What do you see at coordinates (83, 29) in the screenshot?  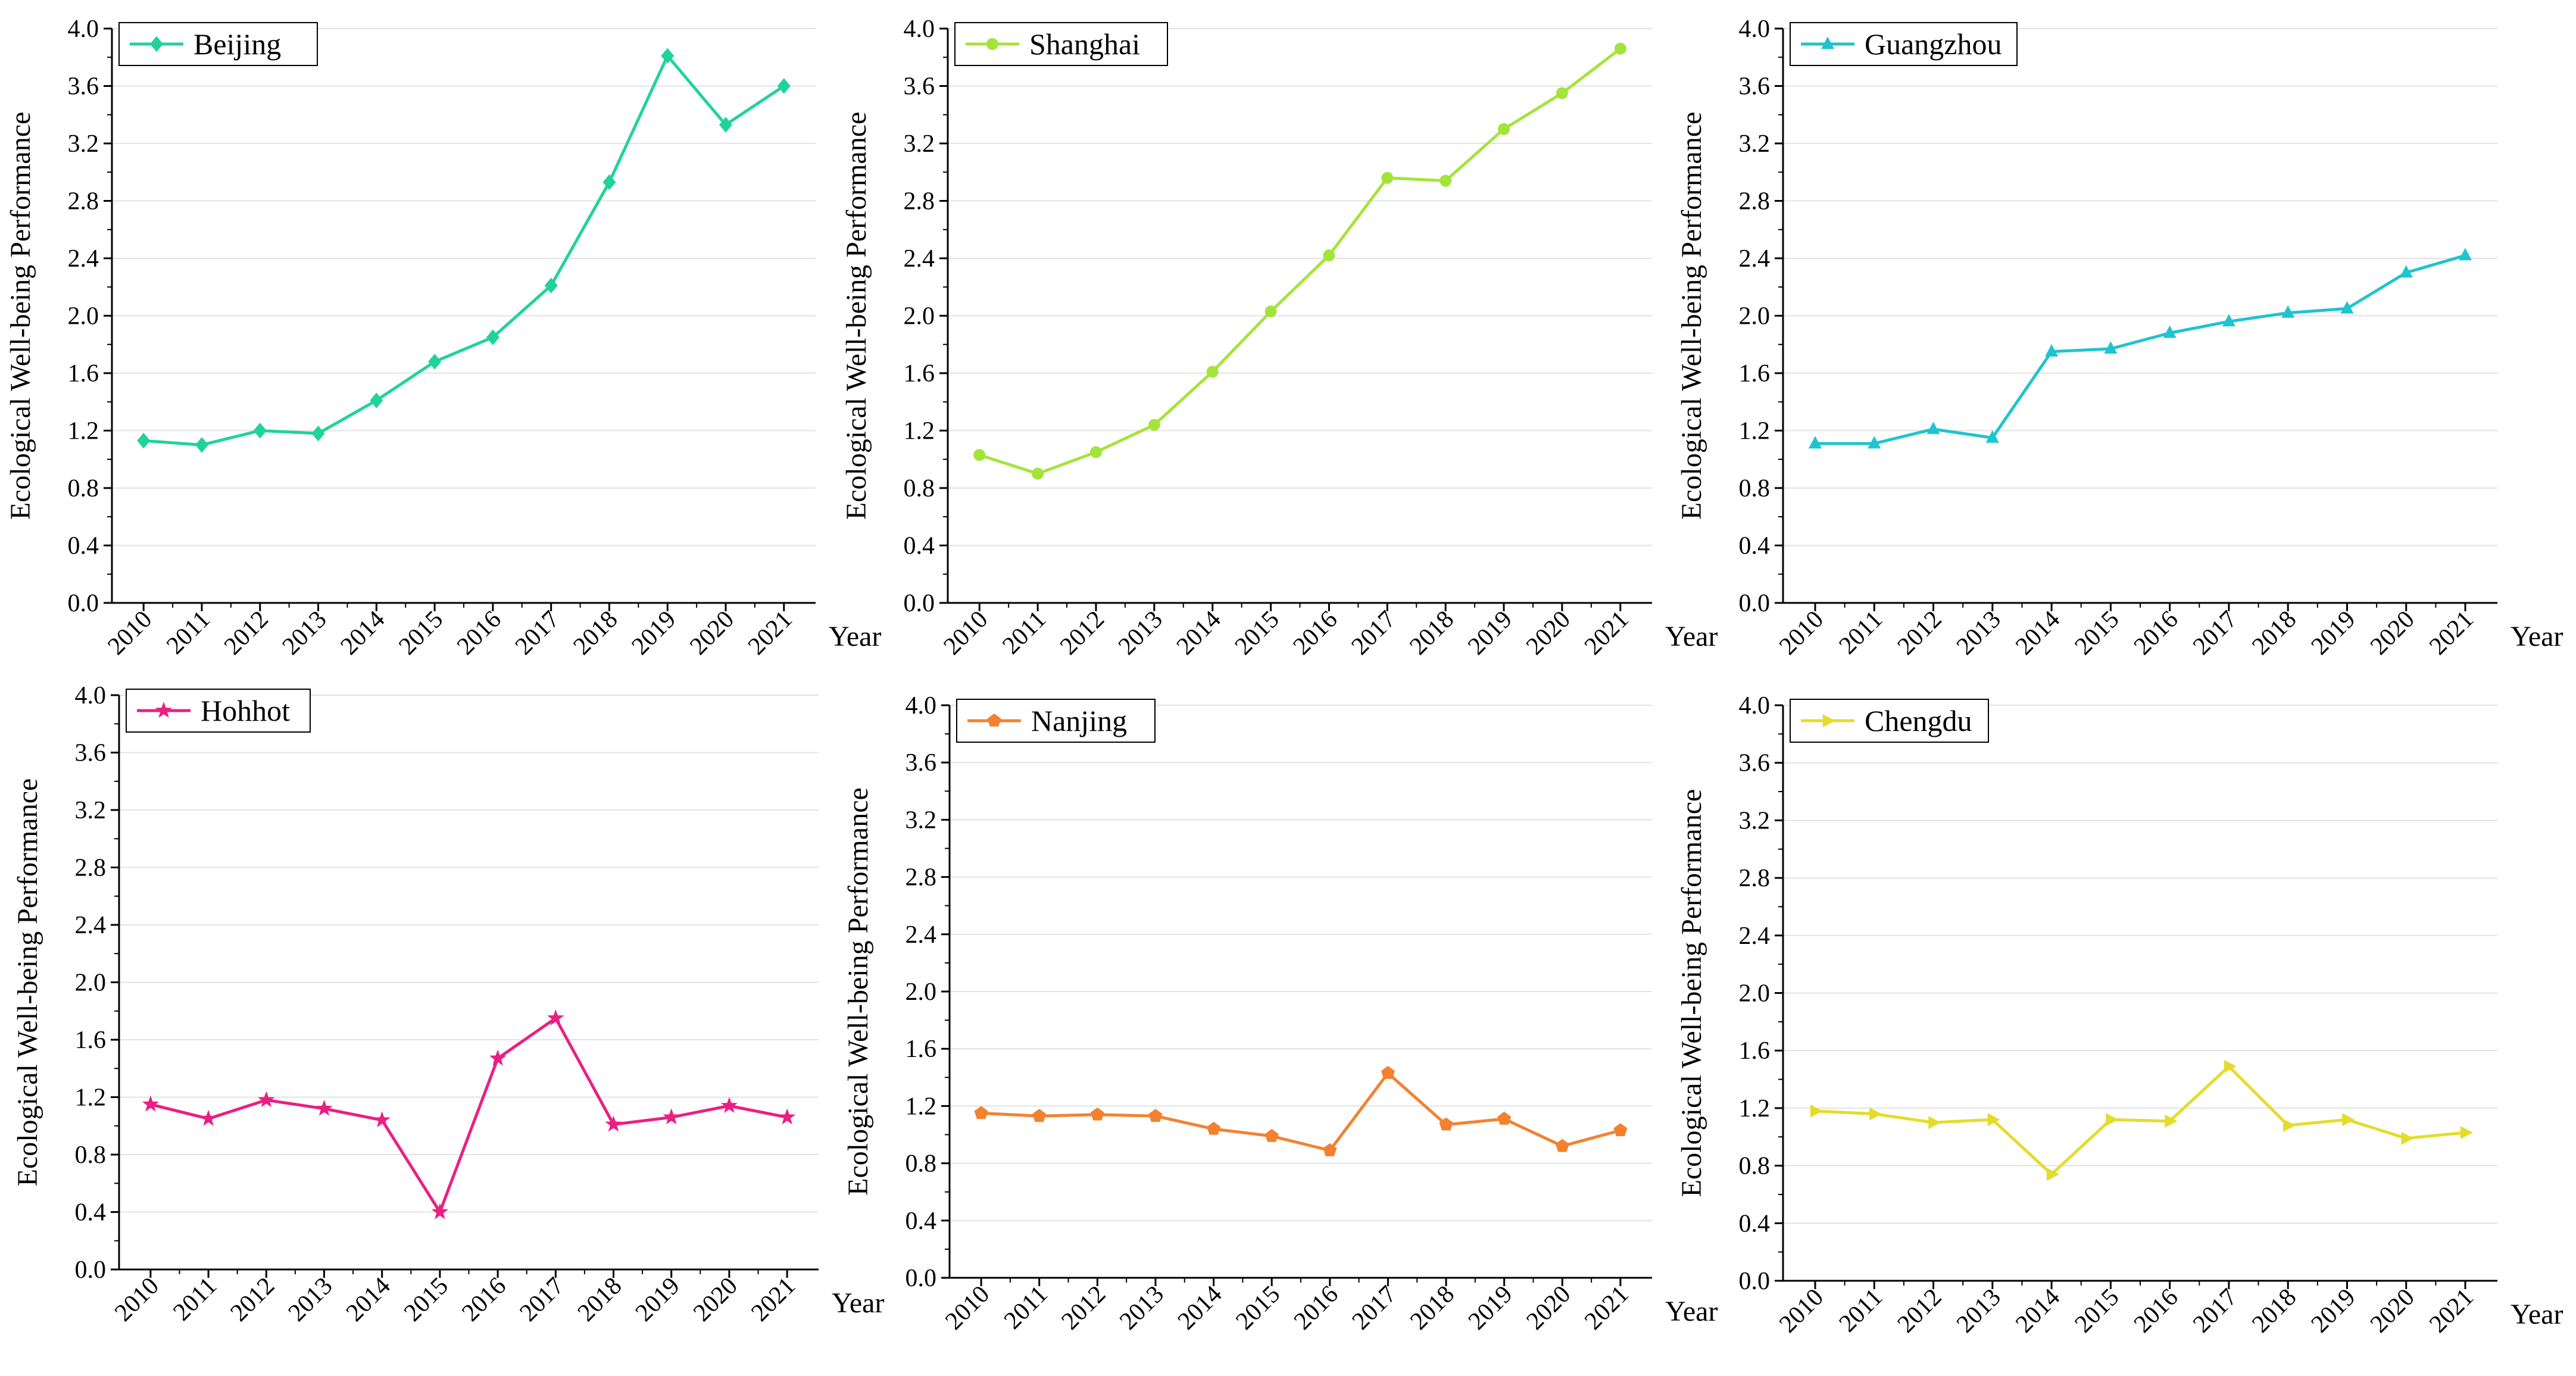 I see `y-tick-label: 4.0` at bounding box center [83, 29].